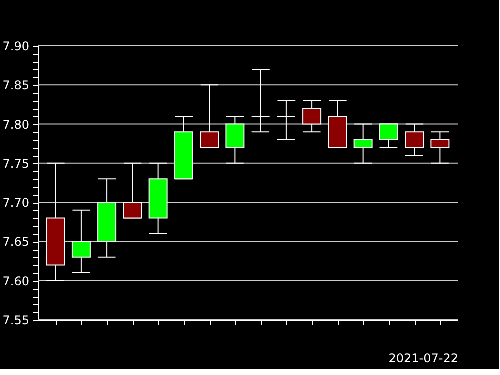  Describe the element at coordinates (16, 85) in the screenshot. I see `y-tick-label: 7.85` at that location.